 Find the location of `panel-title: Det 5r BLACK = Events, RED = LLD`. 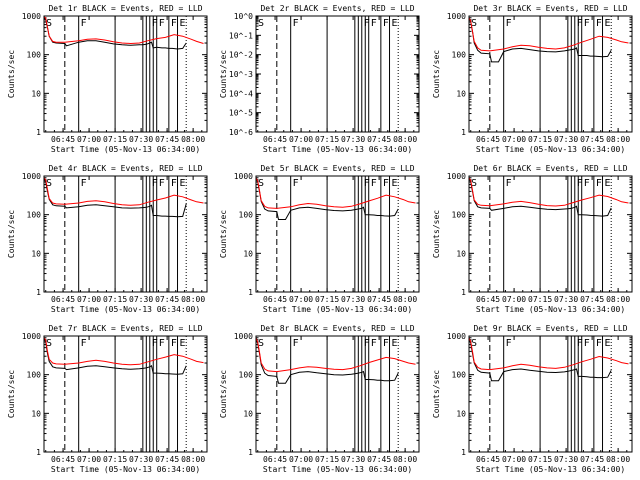

panel-title: Det 5r BLACK = Events, RED = LLD is located at coordinates (337, 168).